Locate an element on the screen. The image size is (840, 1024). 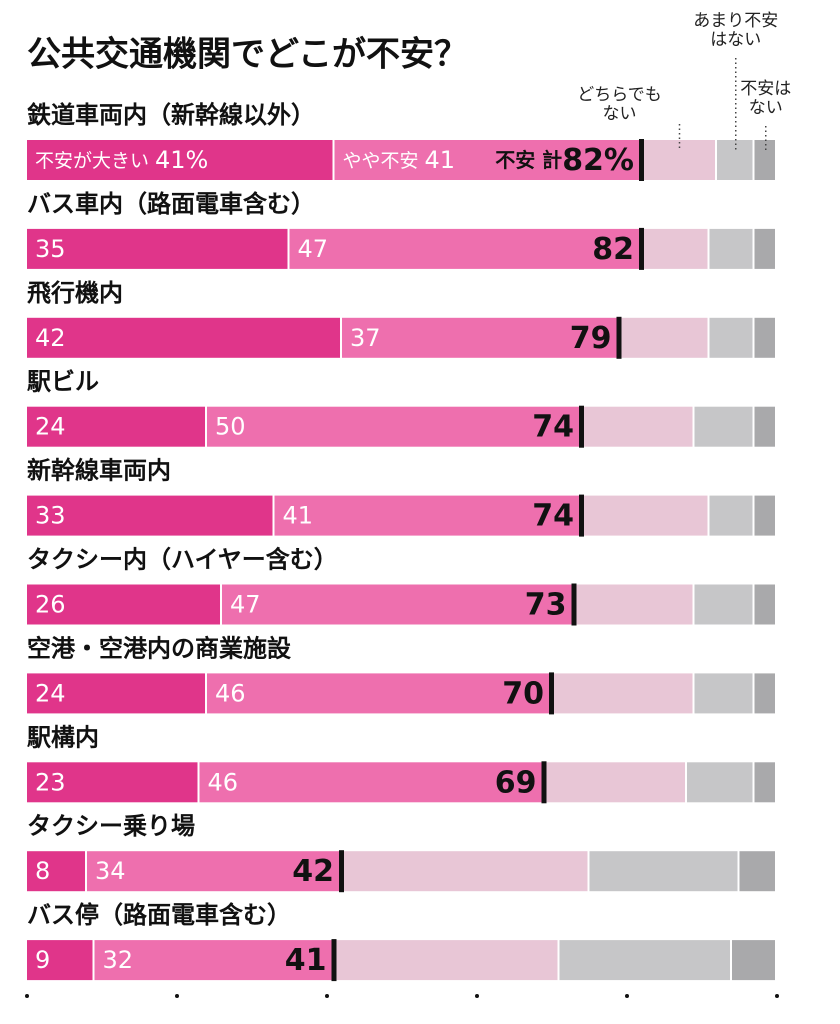
value-label: 26 is located at coordinates (50, 605).